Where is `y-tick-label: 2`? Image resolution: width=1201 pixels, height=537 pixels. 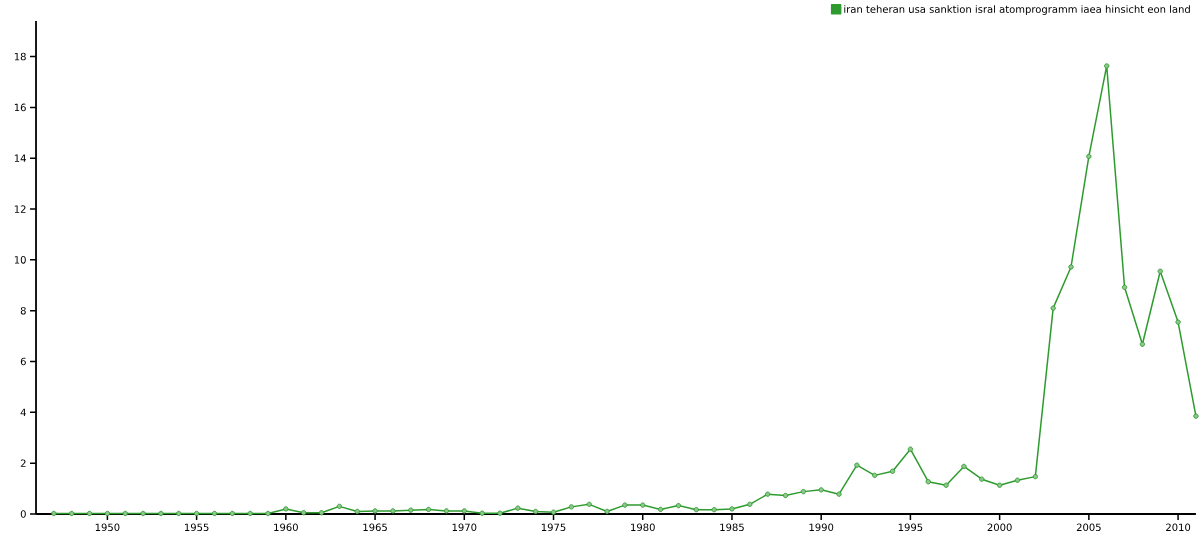
y-tick-label: 2 is located at coordinates (23, 463).